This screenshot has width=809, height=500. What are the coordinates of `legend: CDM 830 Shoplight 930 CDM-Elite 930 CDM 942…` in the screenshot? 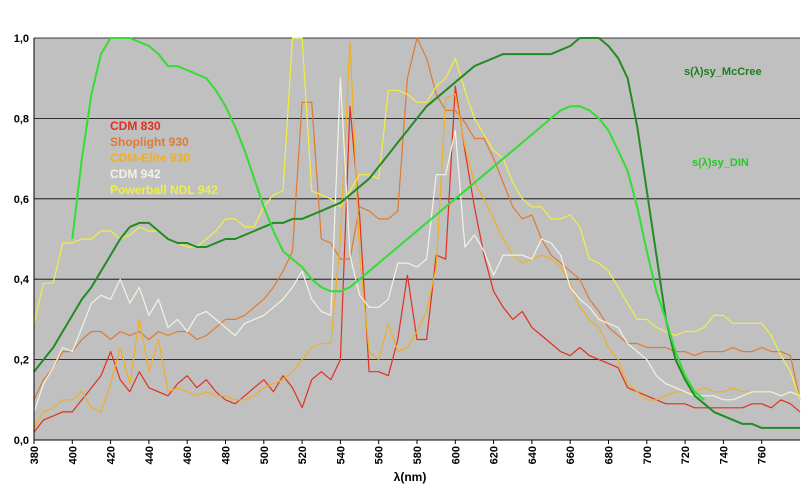 It's located at (164, 158).